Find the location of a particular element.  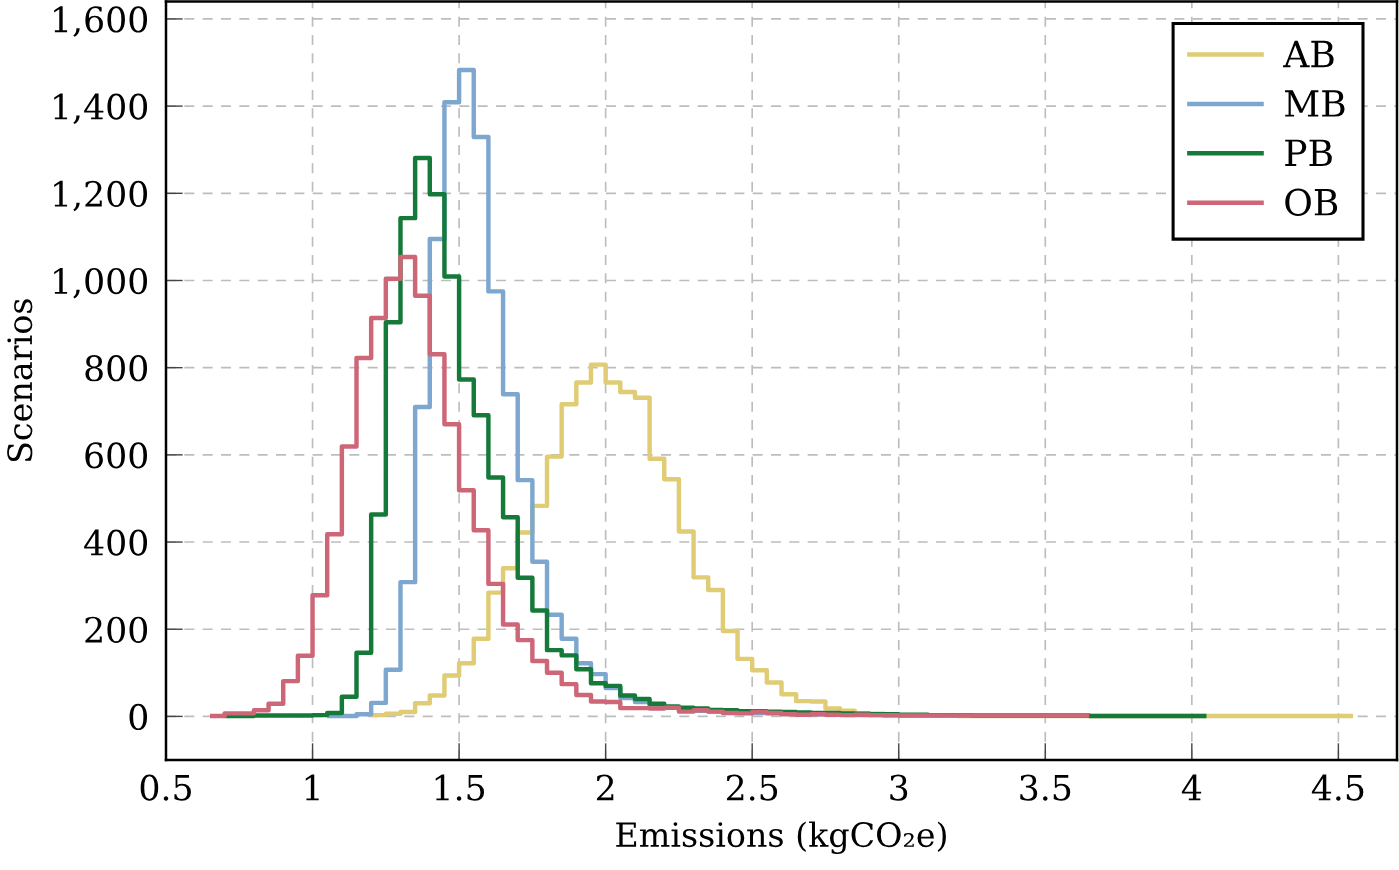

y-tick-label: 200 is located at coordinates (116, 629).